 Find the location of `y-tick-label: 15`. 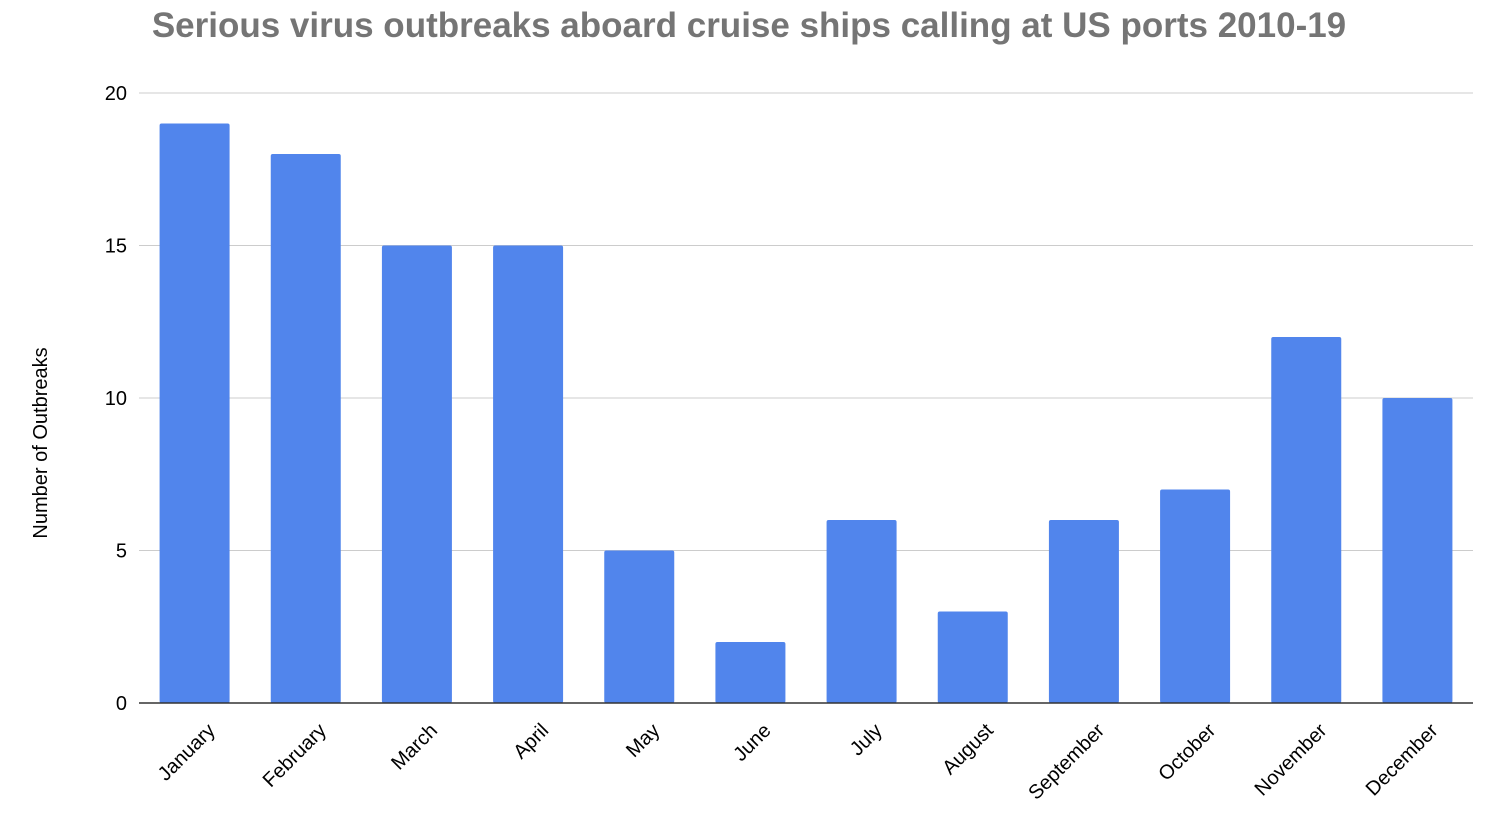

y-tick-label: 15 is located at coordinates (116, 247).